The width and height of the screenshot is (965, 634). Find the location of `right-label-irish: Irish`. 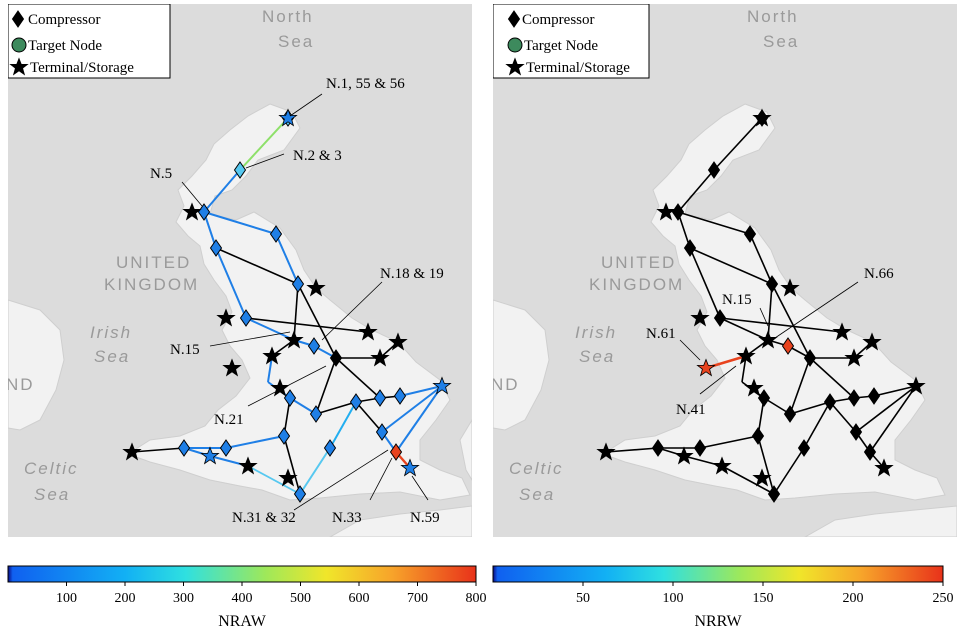

right-label-irish: Irish is located at coordinates (596, 332).